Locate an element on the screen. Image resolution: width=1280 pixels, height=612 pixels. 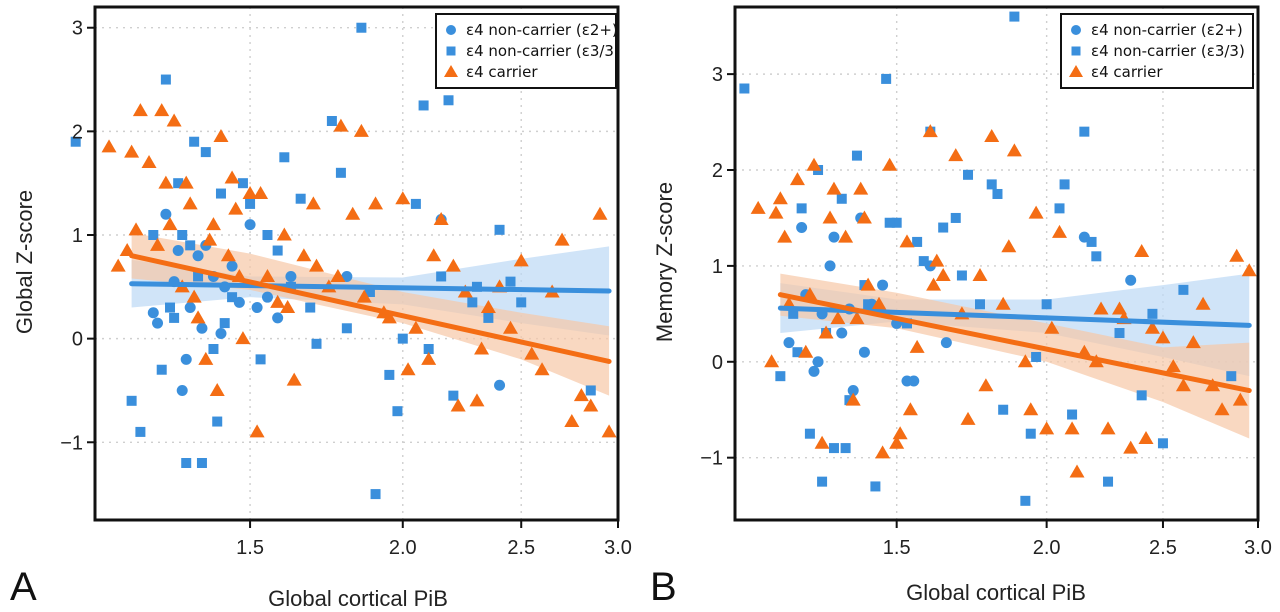
panel-letter: B is located at coordinates (663, 587).